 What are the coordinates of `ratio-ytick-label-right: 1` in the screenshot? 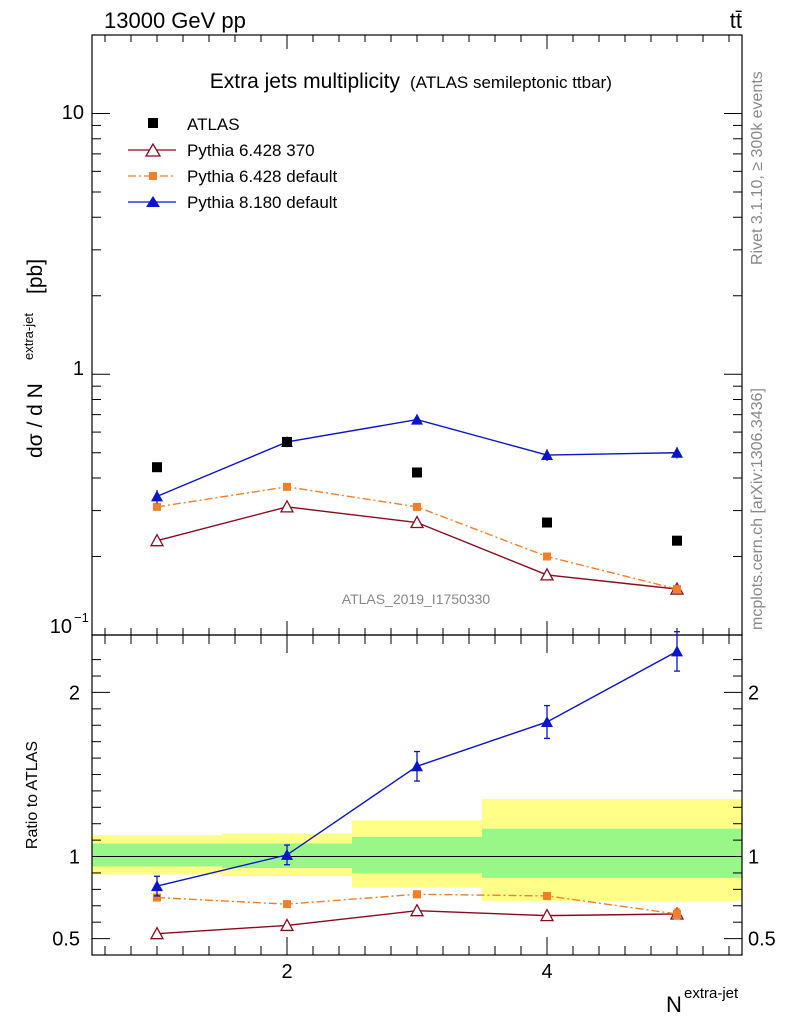 It's located at (753, 858).